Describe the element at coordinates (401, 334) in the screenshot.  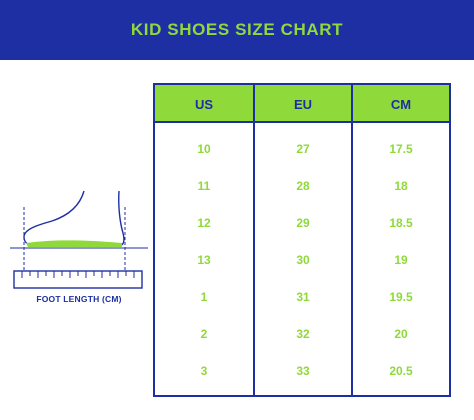
I see `cell-cm: 20` at that location.